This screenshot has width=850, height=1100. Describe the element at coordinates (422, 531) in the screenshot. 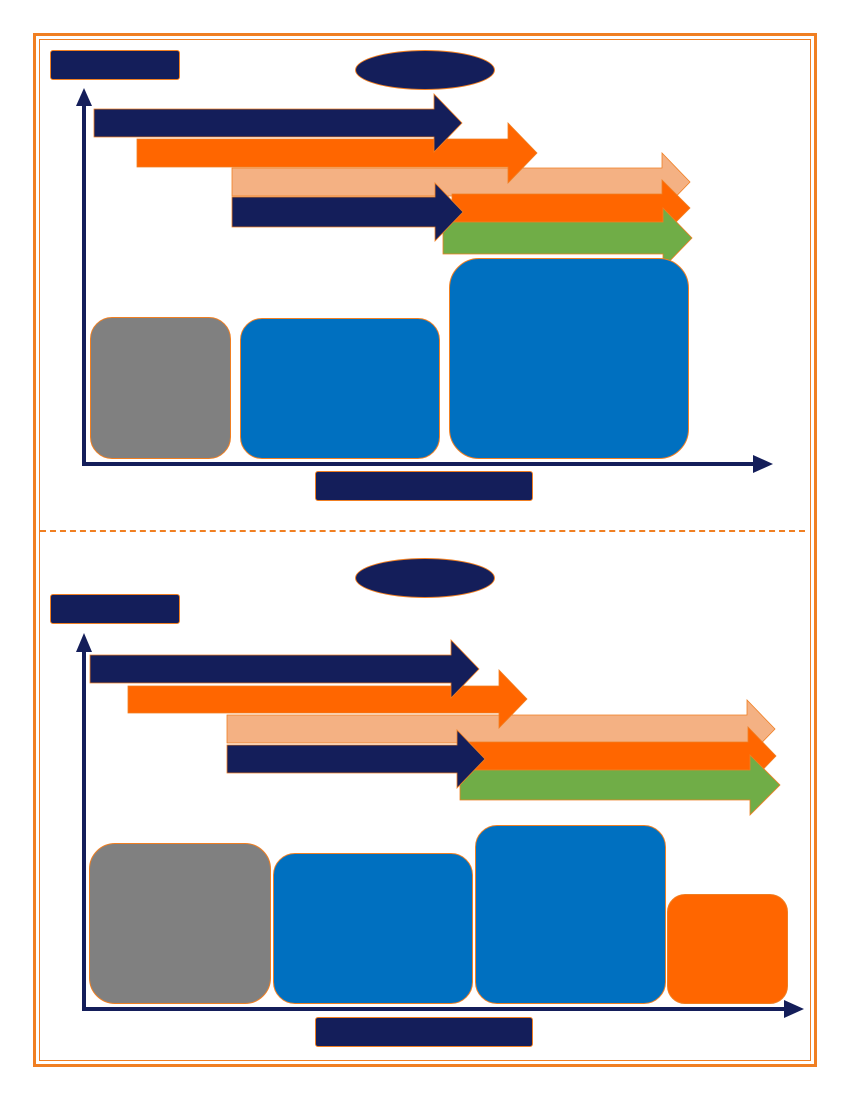

I see `panel-divider` at that location.